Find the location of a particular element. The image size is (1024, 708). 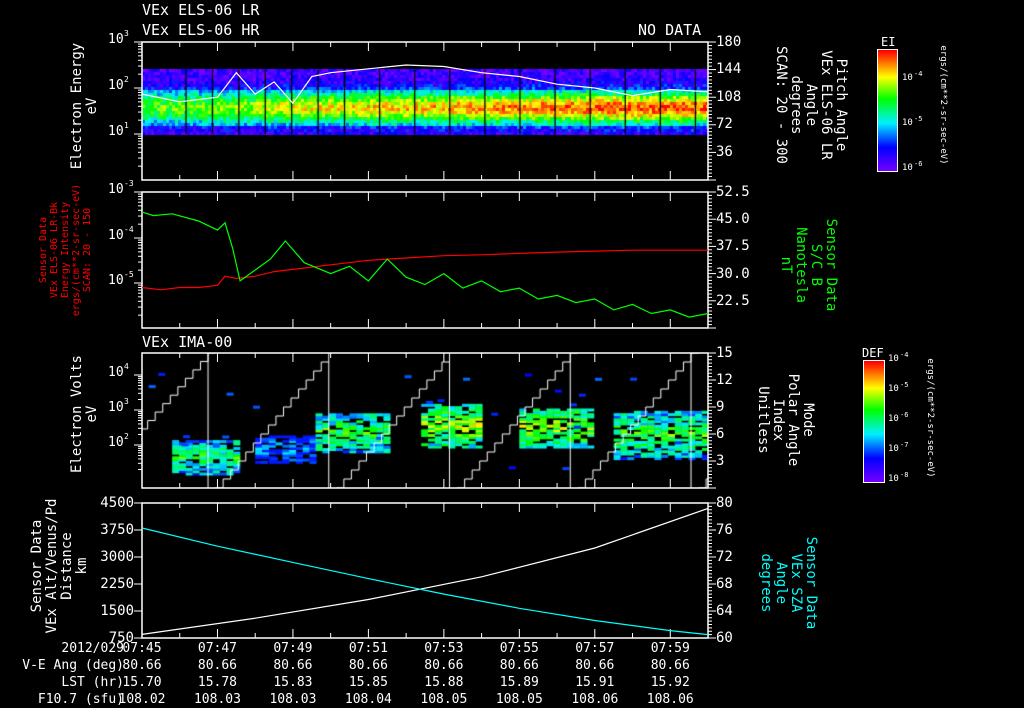

title-lr: VEx ELS-06 LR is located at coordinates (201, 10).